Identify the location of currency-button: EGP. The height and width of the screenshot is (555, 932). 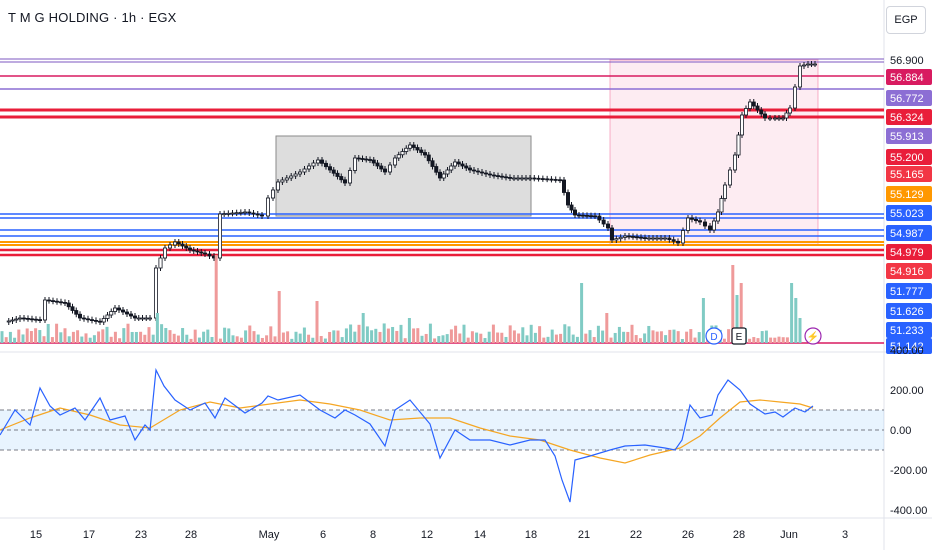
(906, 20).